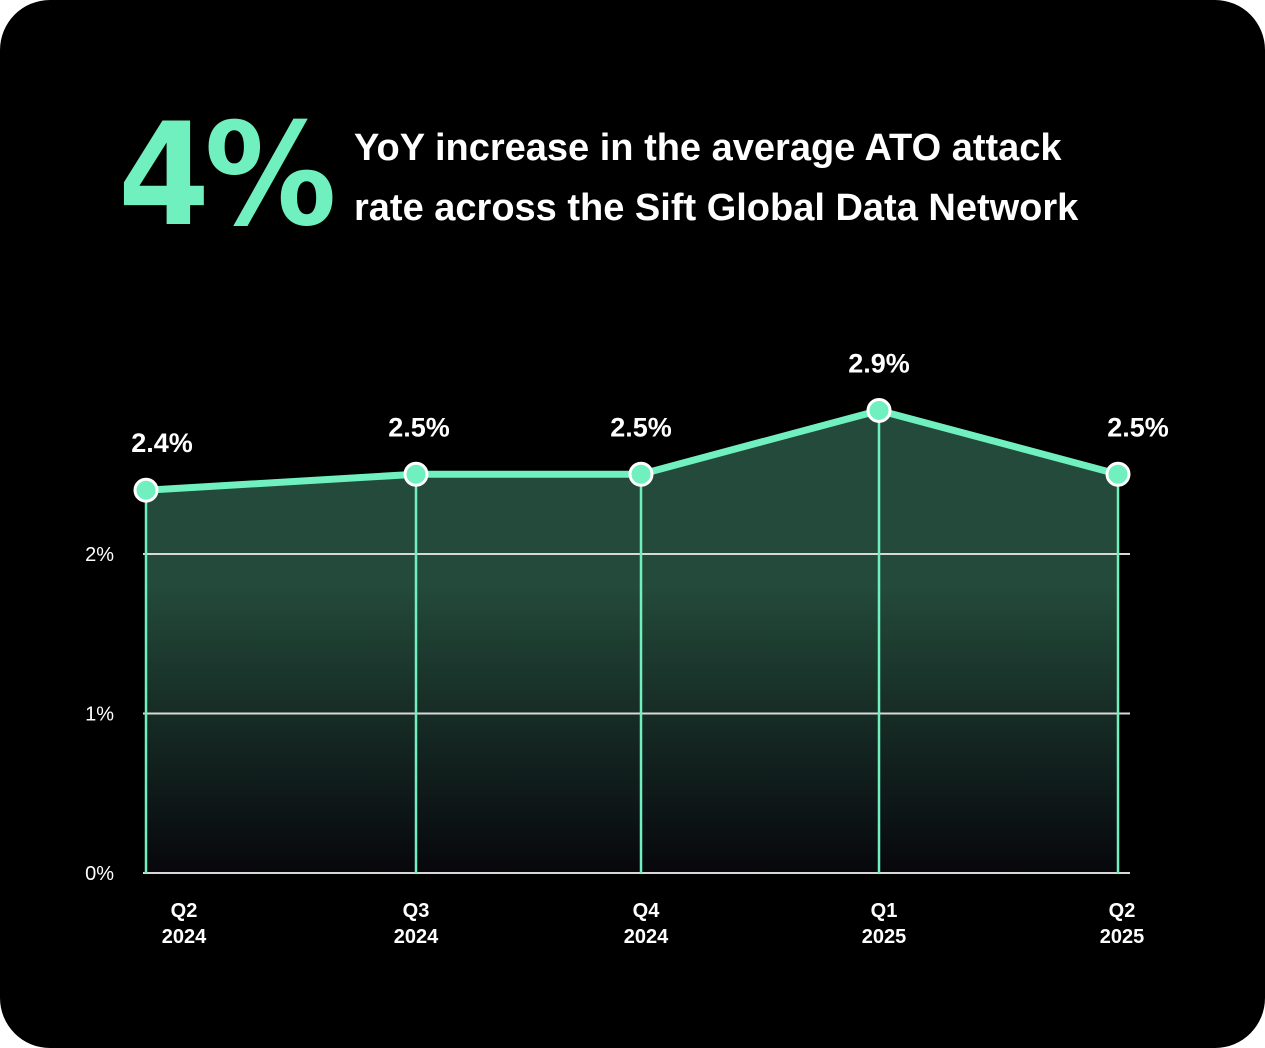  Describe the element at coordinates (708, 148) in the screenshot. I see `headline-line-1: YoY increase in the average ATO attack` at that location.